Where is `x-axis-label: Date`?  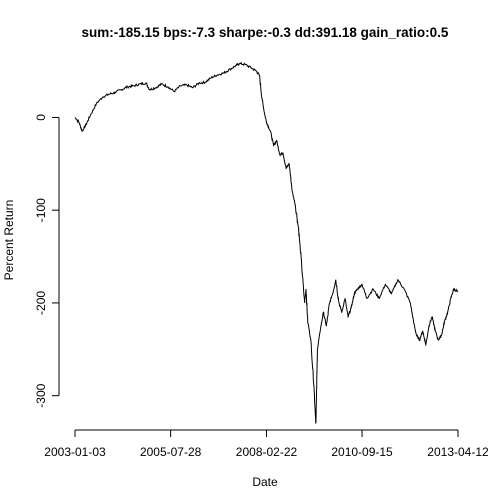
x-axis-label: Date is located at coordinates (265, 482).